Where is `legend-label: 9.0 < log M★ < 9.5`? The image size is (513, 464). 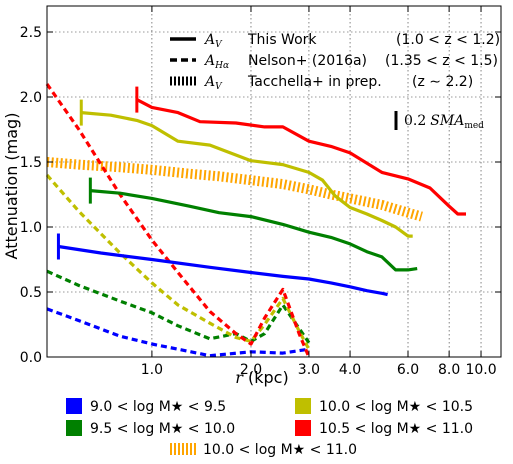
legend-label: 9.0 < log M★ < 9.5 is located at coordinates (158, 407).